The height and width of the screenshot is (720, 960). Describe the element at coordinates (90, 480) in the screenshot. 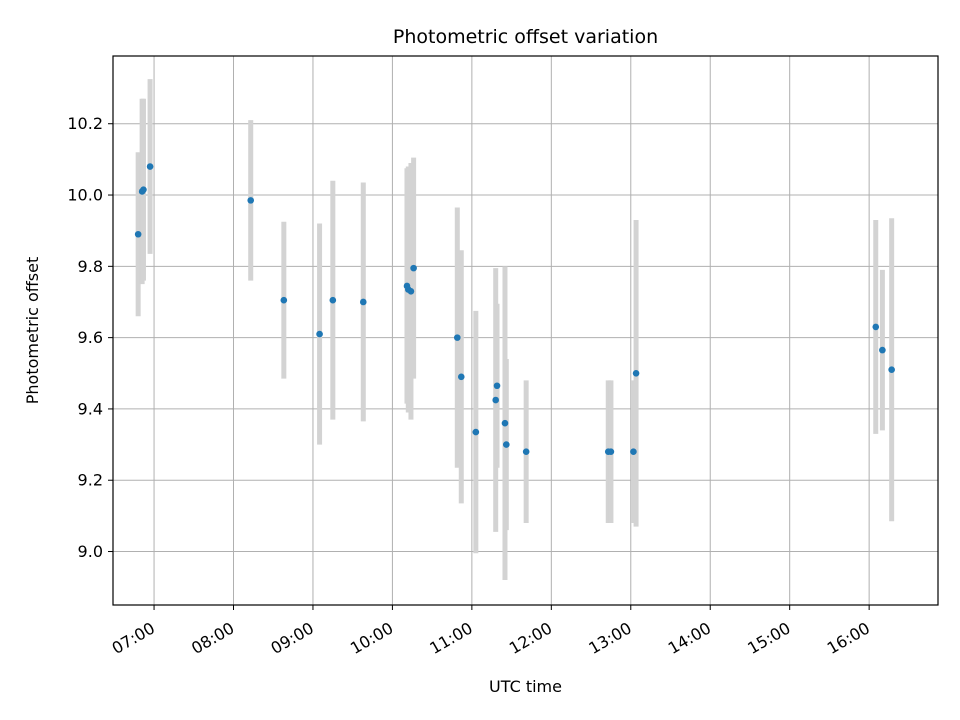

I see `y-tick-label: 9.2` at that location.